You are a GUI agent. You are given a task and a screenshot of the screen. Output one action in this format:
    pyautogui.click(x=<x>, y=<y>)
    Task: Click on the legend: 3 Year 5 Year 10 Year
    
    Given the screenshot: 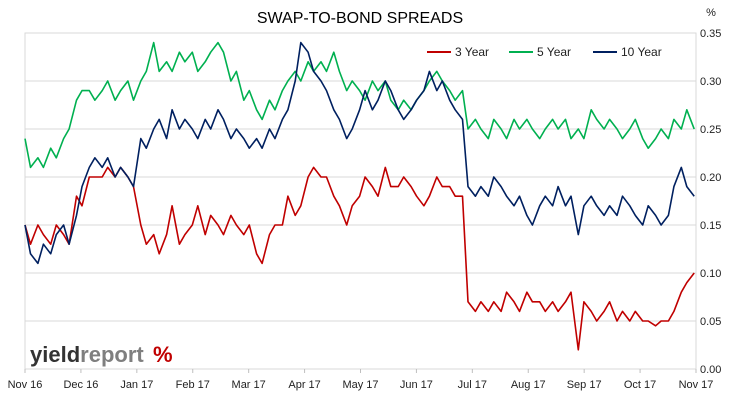 What is the action you would take?
    pyautogui.click(x=544, y=52)
    